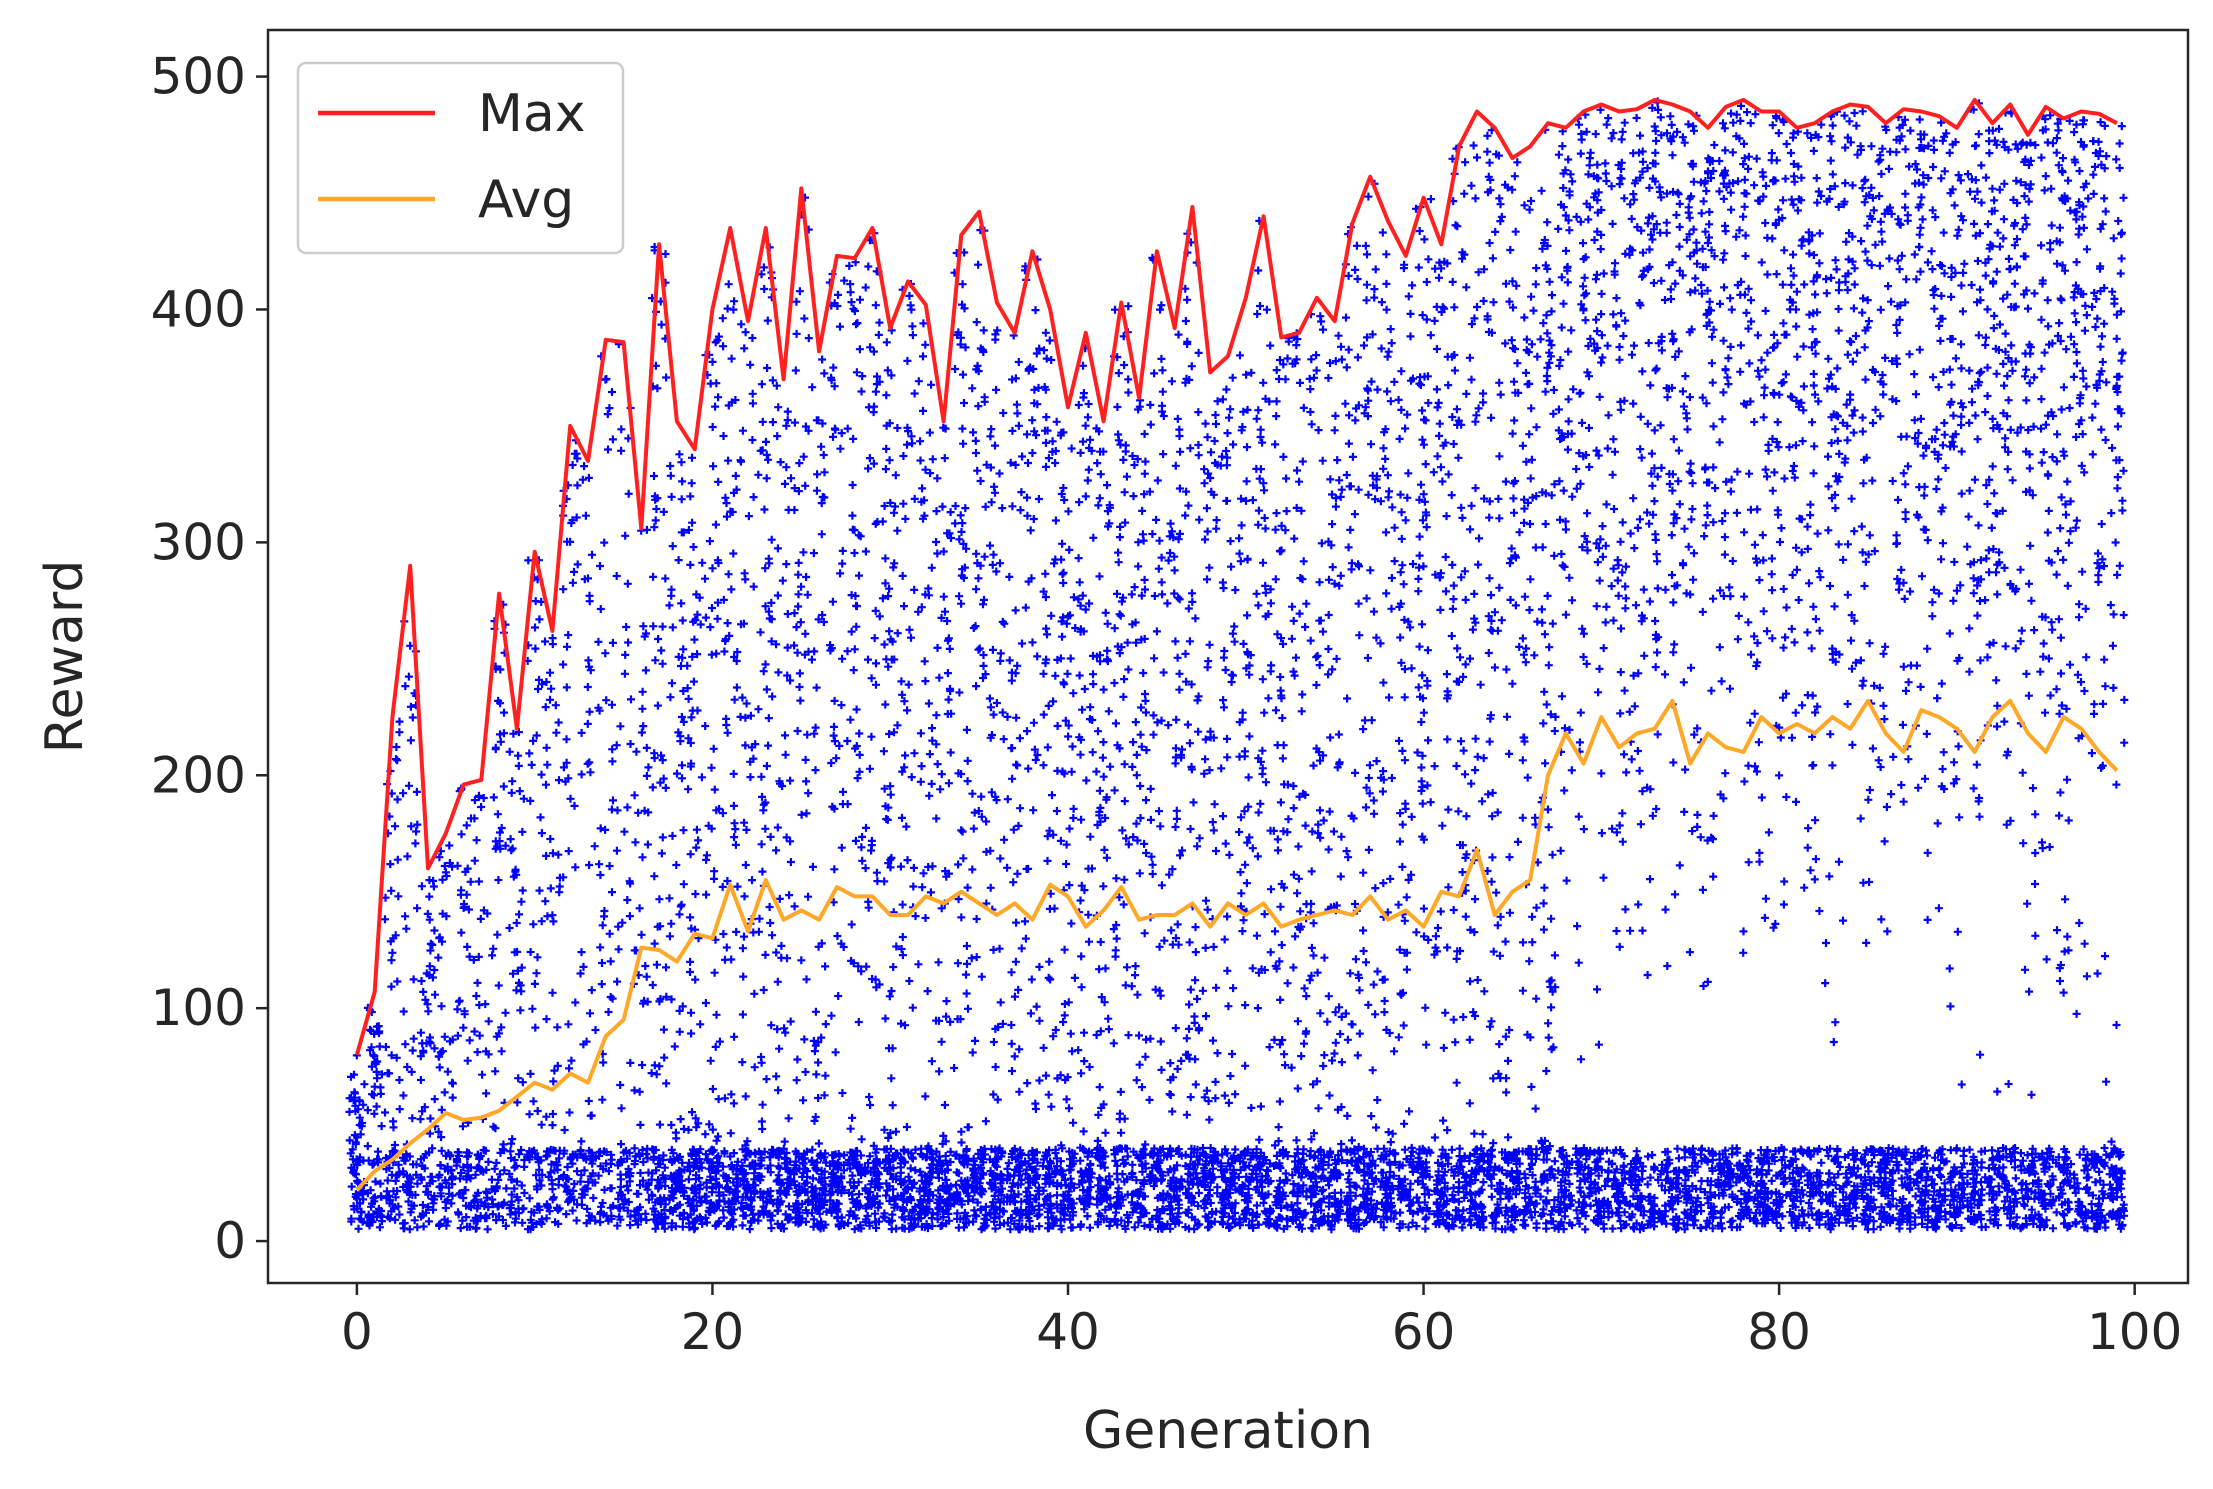 This screenshot has width=2213, height=1489. Describe the element at coordinates (526, 200) in the screenshot. I see `legend-label-avg: Avg` at that location.